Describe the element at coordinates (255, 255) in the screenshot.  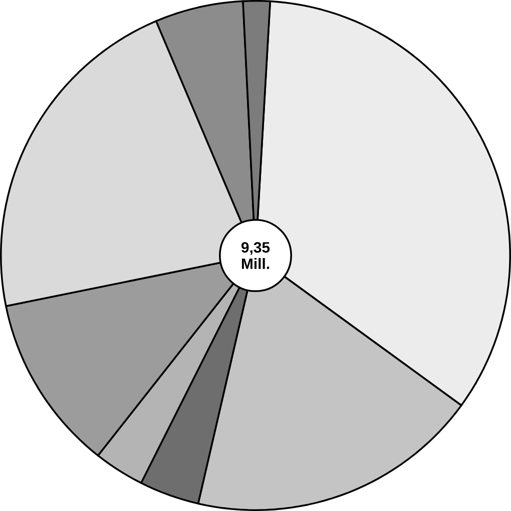
I see `text: 9,35 Mill.` at that location.